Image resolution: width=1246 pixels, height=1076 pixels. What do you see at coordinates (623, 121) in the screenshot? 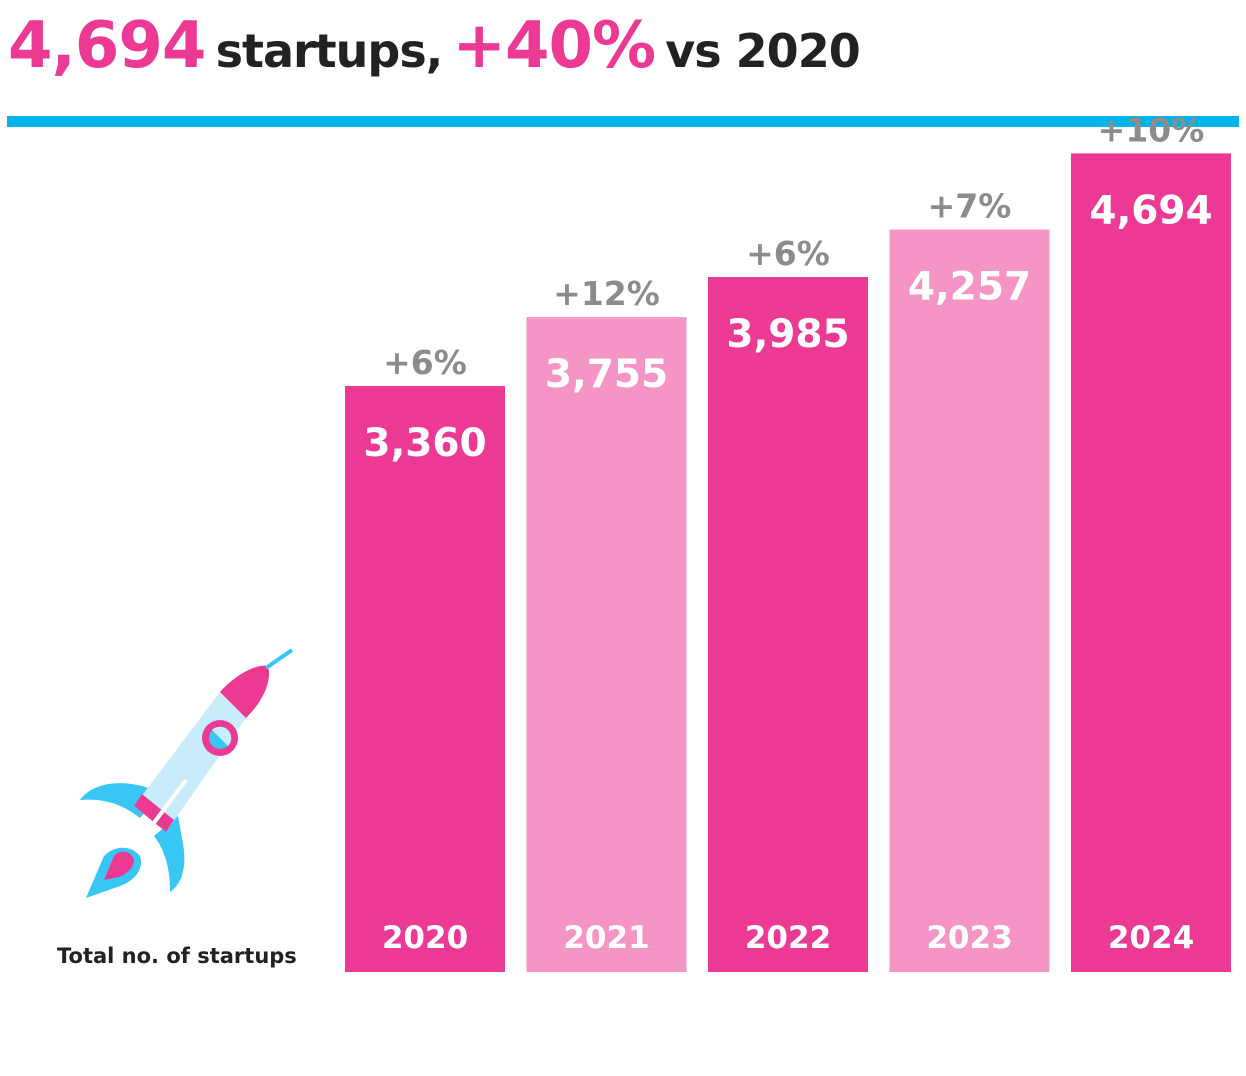
I see `header-divider` at bounding box center [623, 121].